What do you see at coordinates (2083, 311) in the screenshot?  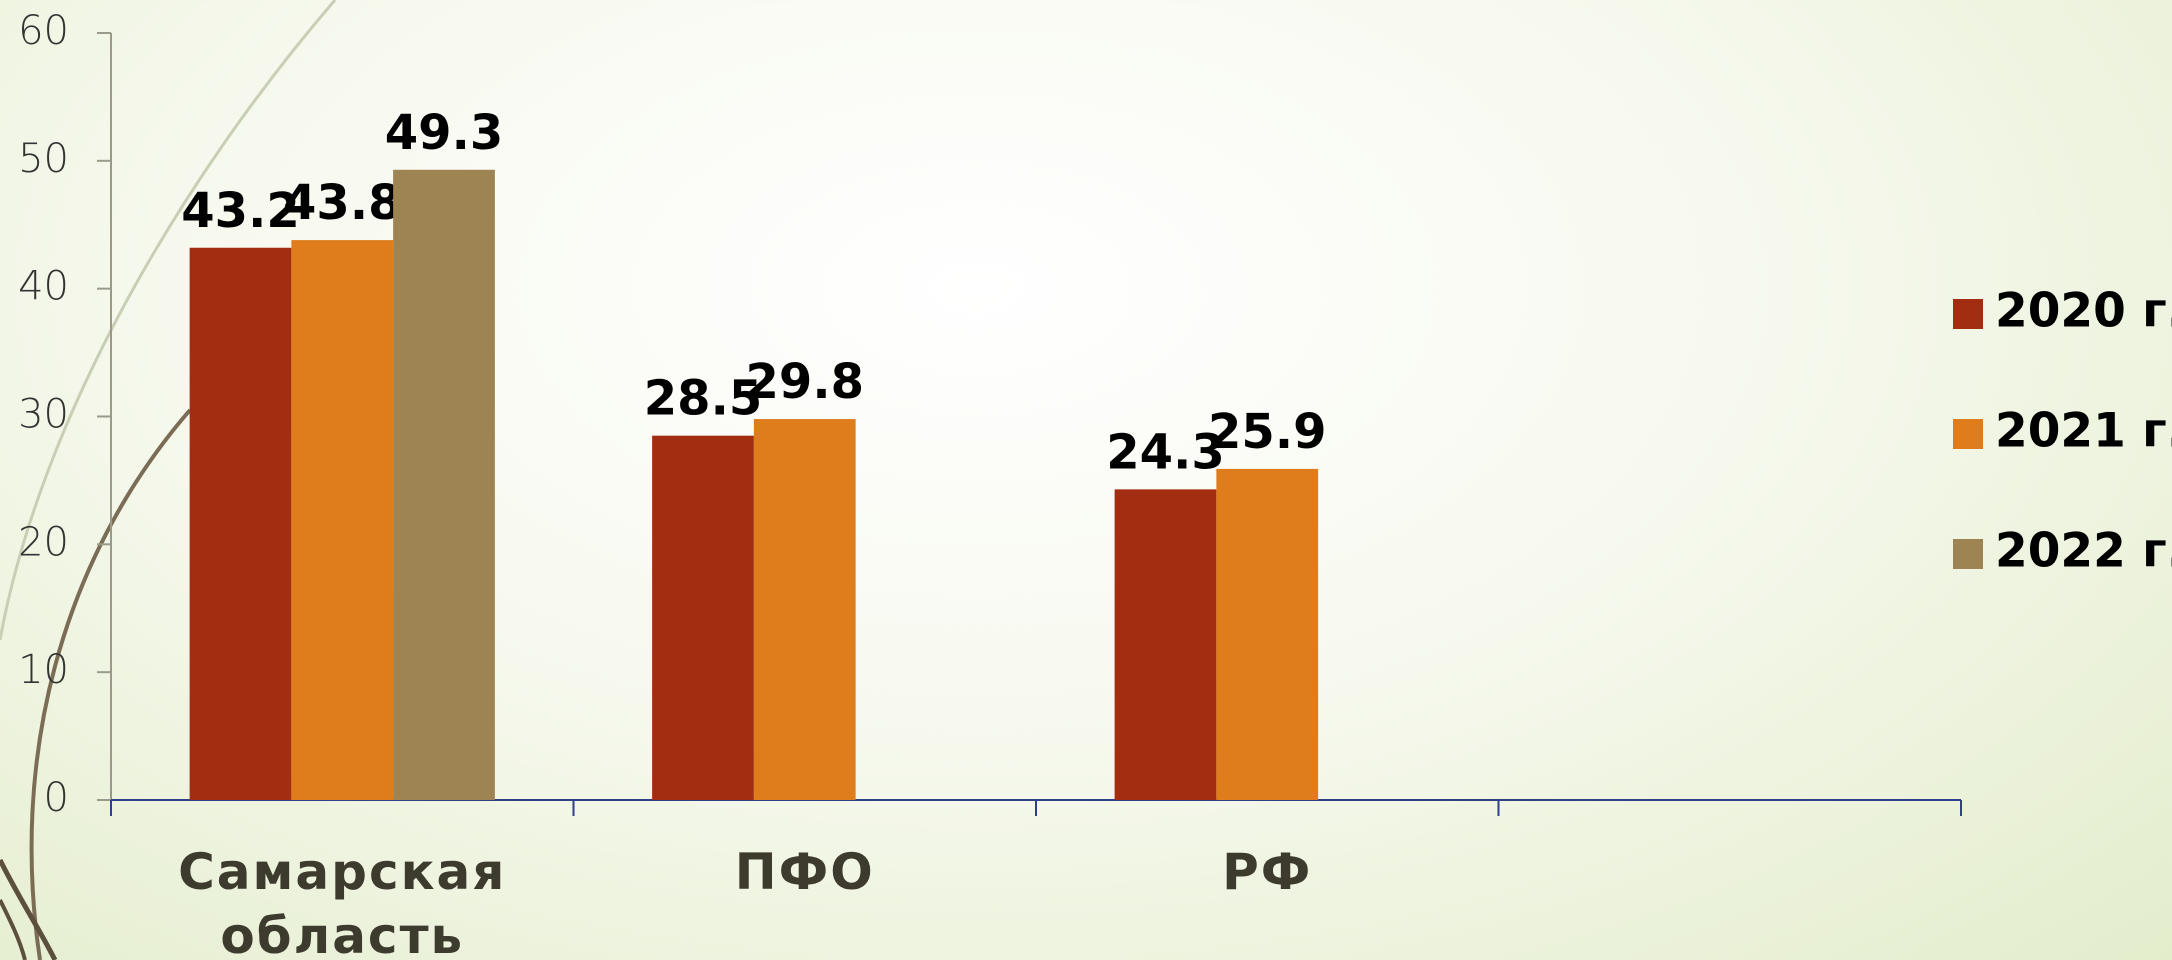 I see `legend-label: 2020 г.` at bounding box center [2083, 311].